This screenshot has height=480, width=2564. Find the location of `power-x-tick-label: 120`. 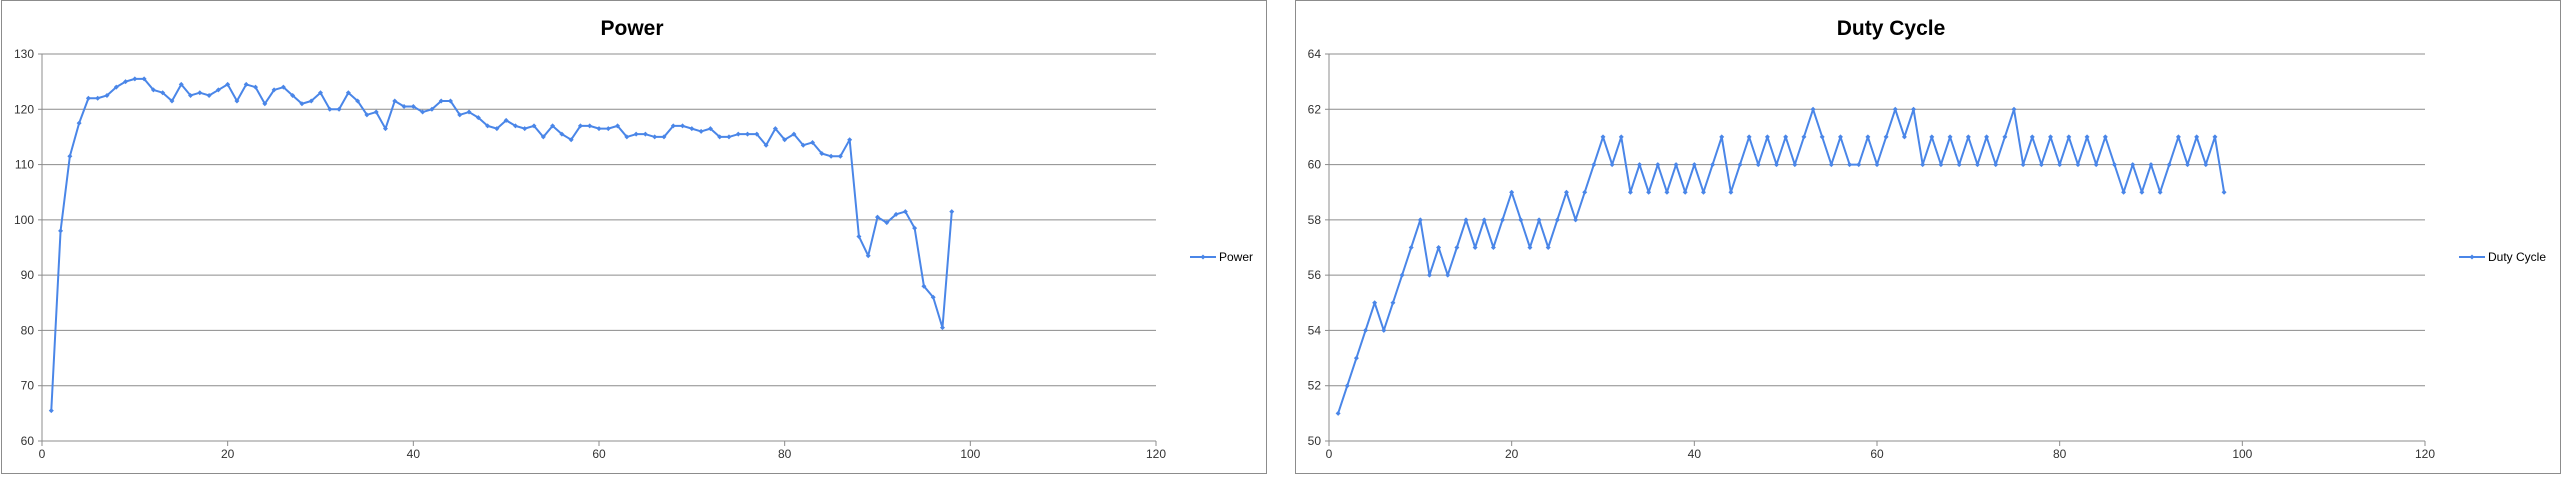

power-x-tick-label: 120 is located at coordinates (1156, 454).